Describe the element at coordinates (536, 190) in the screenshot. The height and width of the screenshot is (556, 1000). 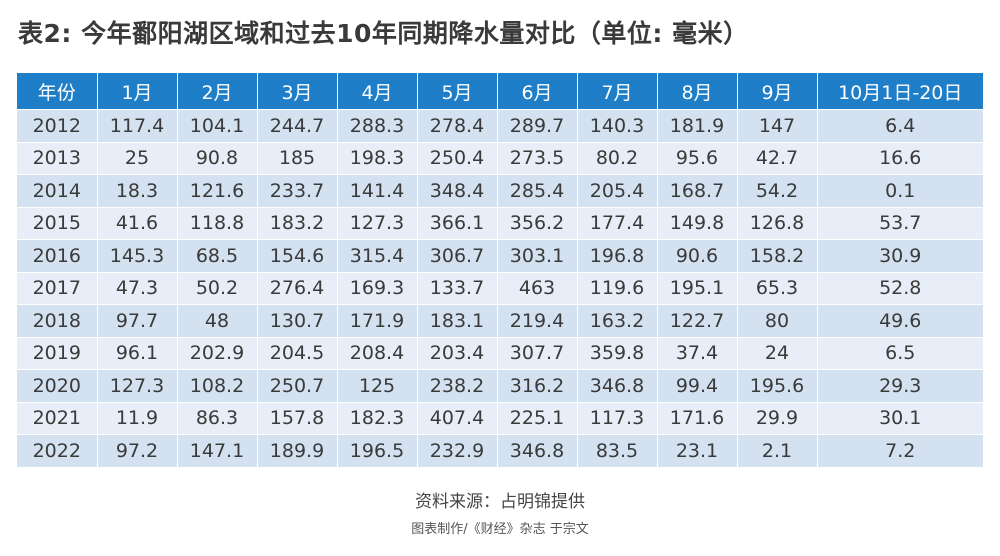
I see `value-cell: 285.4` at that location.